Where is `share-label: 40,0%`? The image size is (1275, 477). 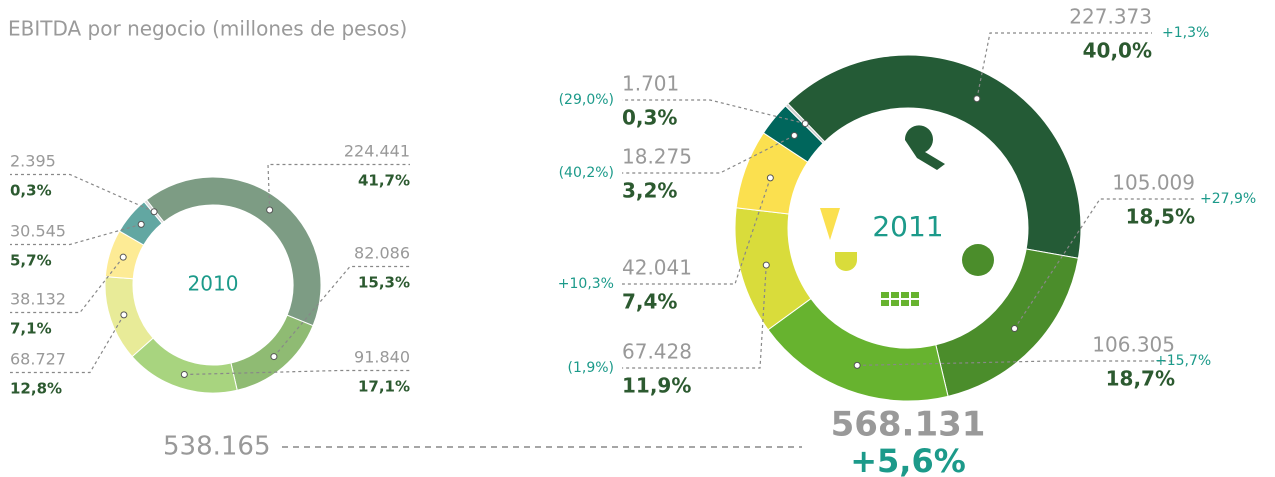 share-label: 40,0% is located at coordinates (1117, 51).